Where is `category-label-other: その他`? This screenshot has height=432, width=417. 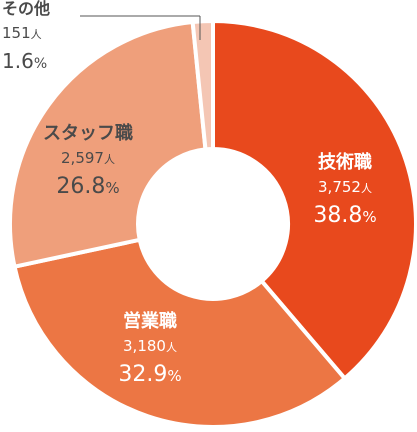 category-label-other: その他 is located at coordinates (26, 9).